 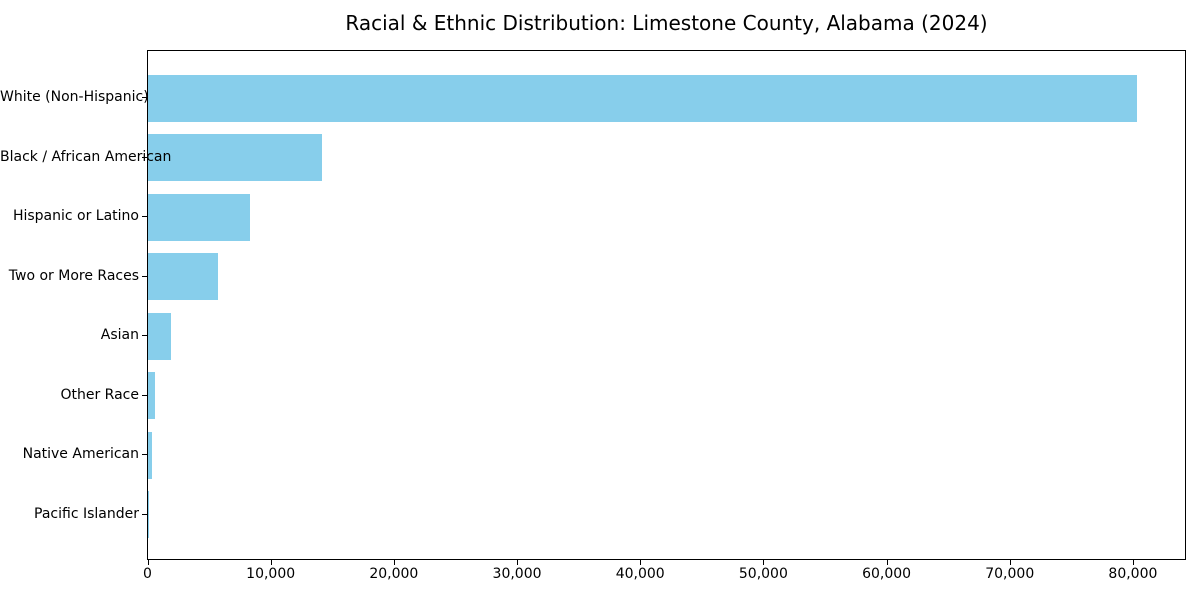 I want to click on x-axis-tick-label: 50,000, so click(x=763, y=574).